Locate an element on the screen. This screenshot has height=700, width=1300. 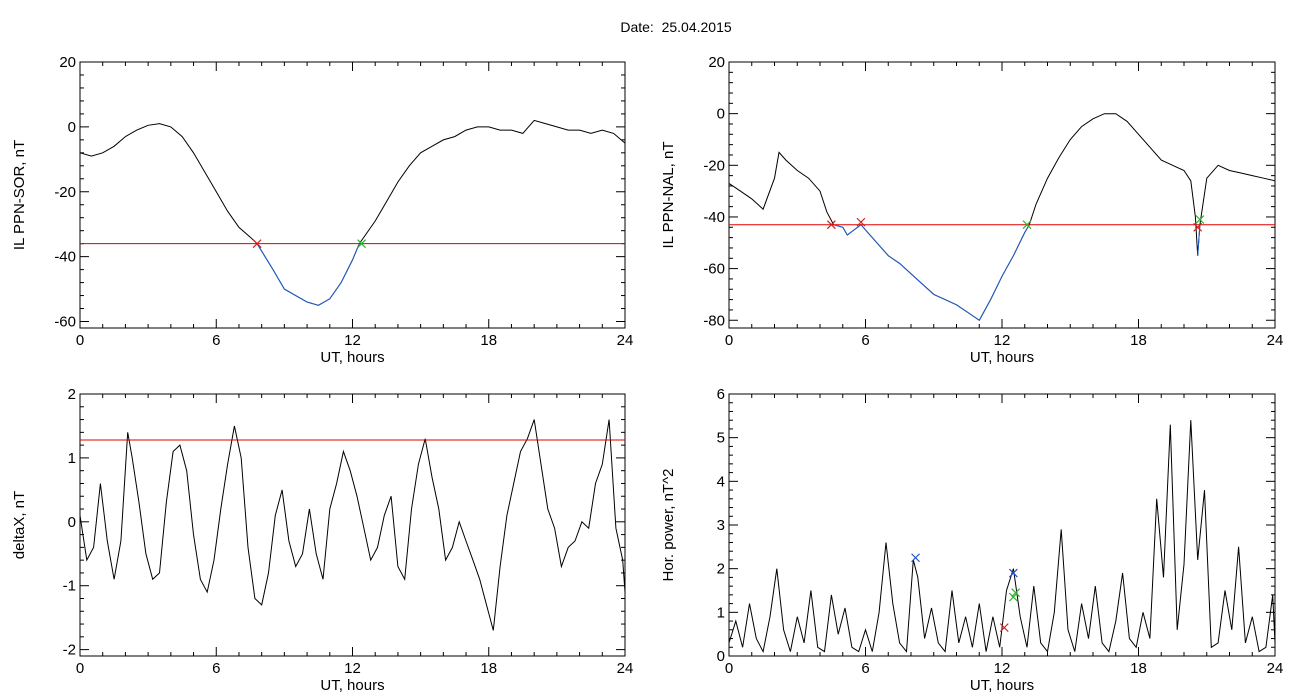
y-axis-label: IL PPN-NAL, nT is located at coordinates (668, 195).